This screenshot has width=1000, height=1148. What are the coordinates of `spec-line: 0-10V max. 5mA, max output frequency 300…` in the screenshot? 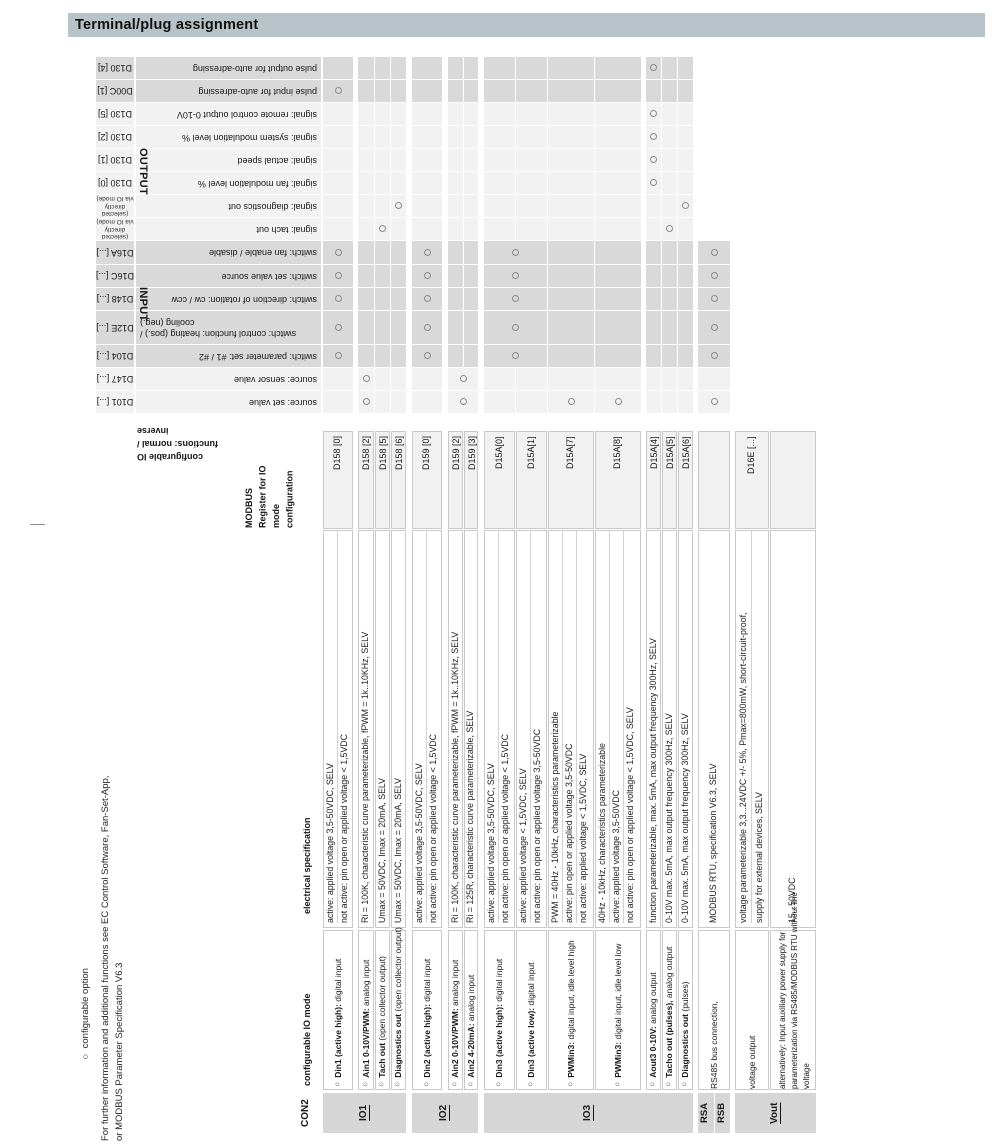 It's located at (669, 818).